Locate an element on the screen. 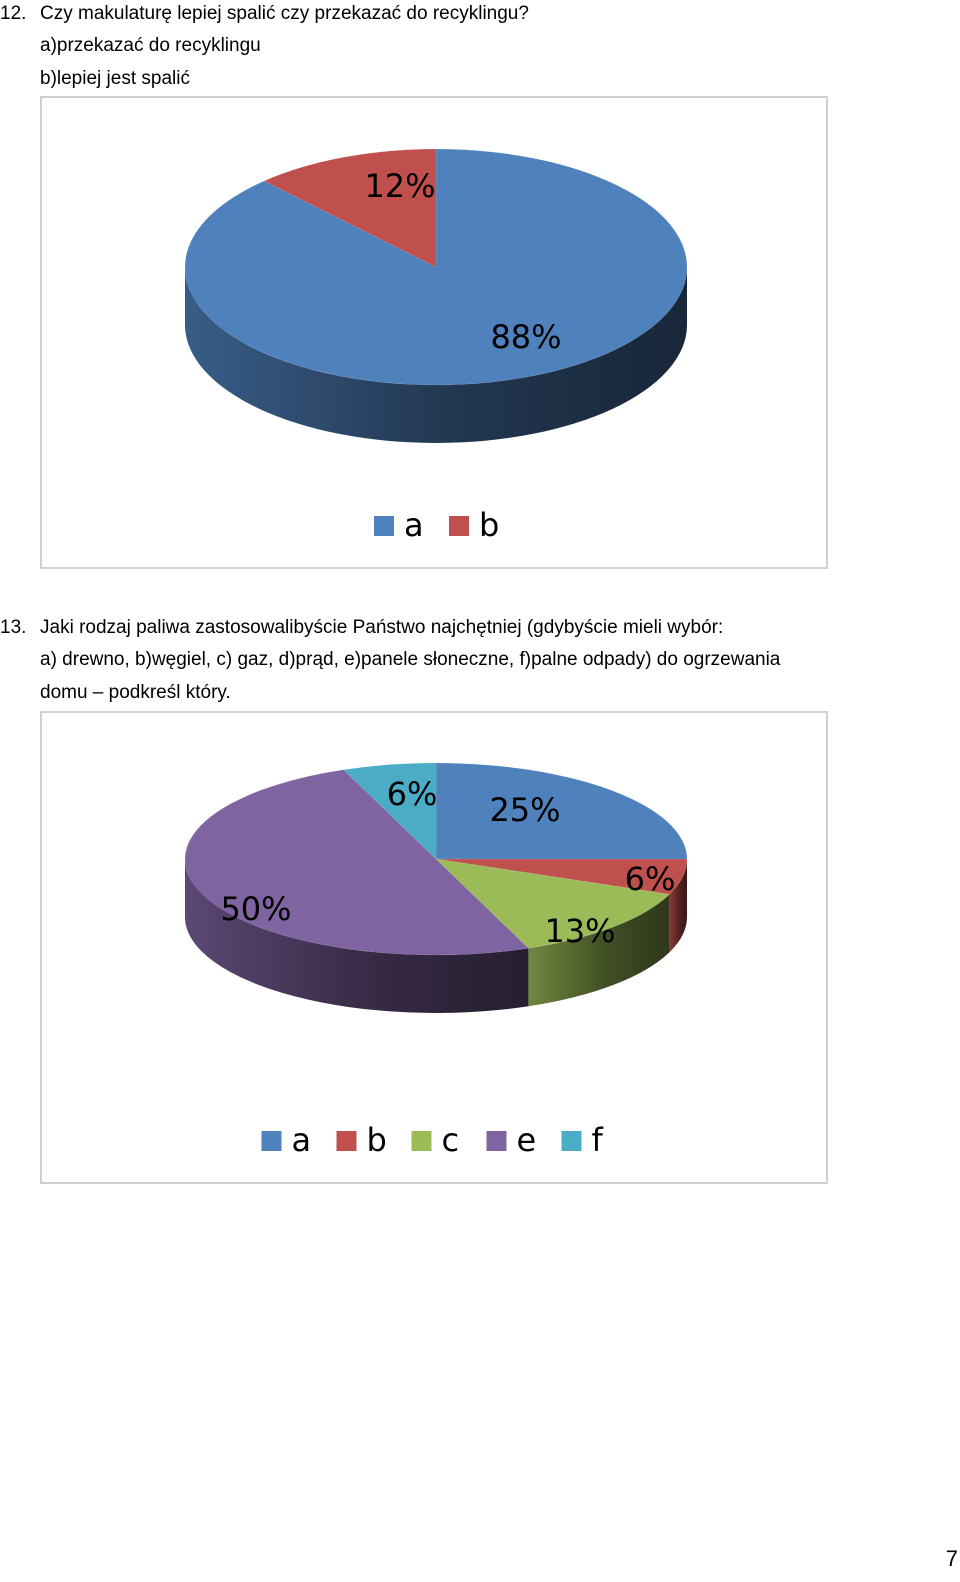 Image resolution: width=960 pixels, height=1582 pixels. legend-swatch-c is located at coordinates (421, 1141).